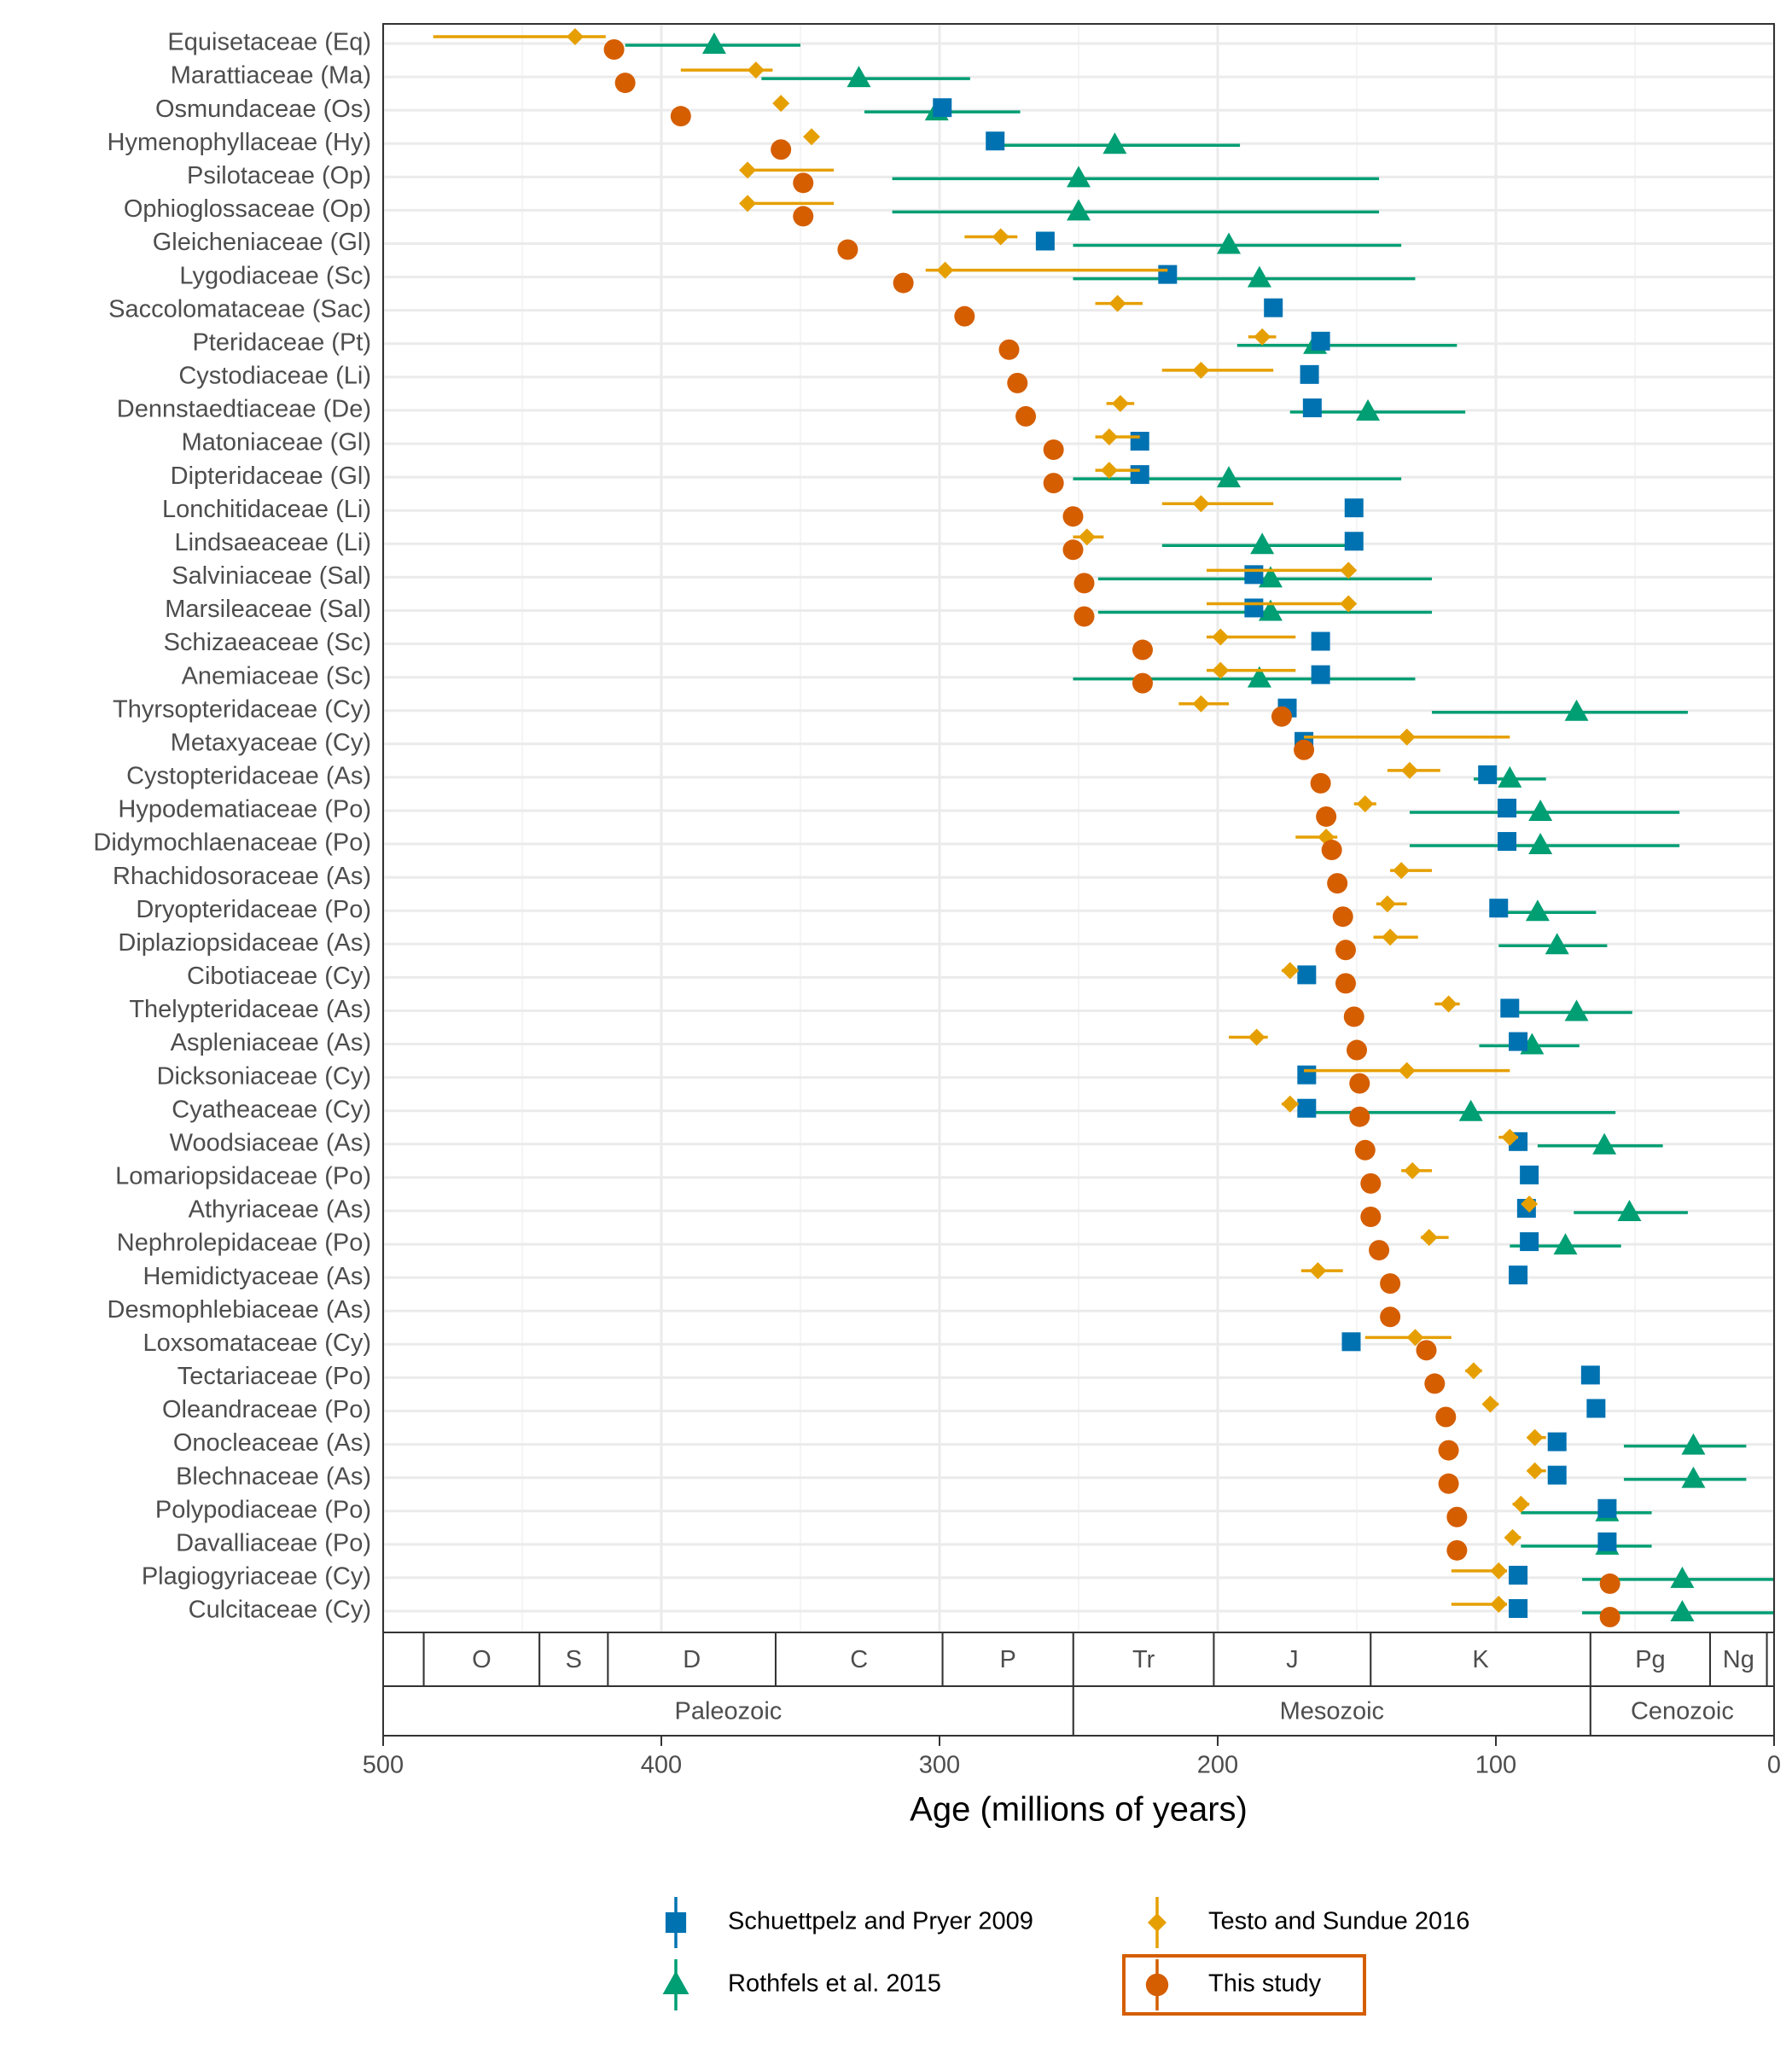  I want to click on era-label: Paleozoic, so click(729, 1711).